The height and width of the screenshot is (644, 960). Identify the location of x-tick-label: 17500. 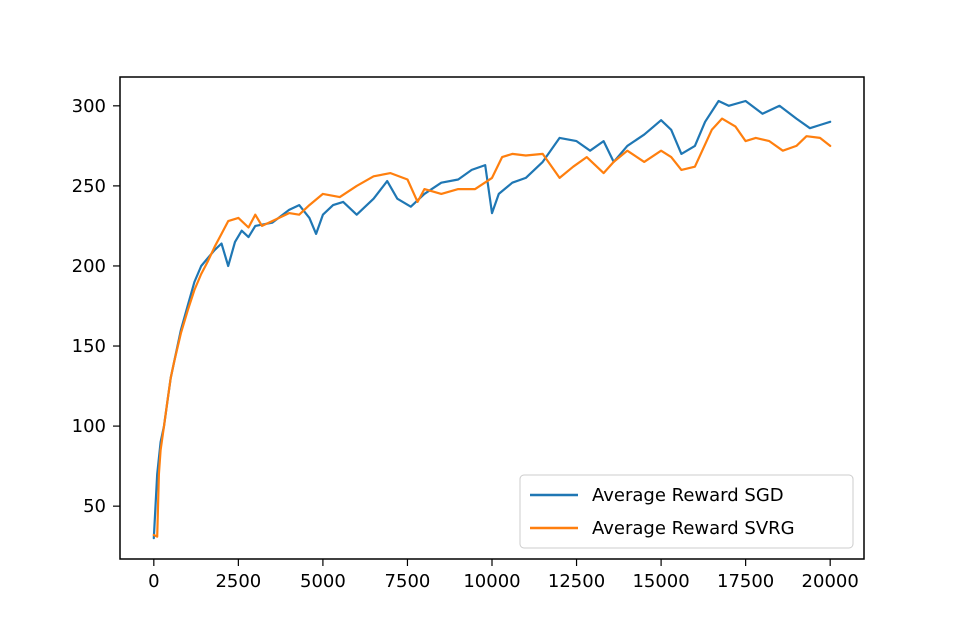
(745, 581).